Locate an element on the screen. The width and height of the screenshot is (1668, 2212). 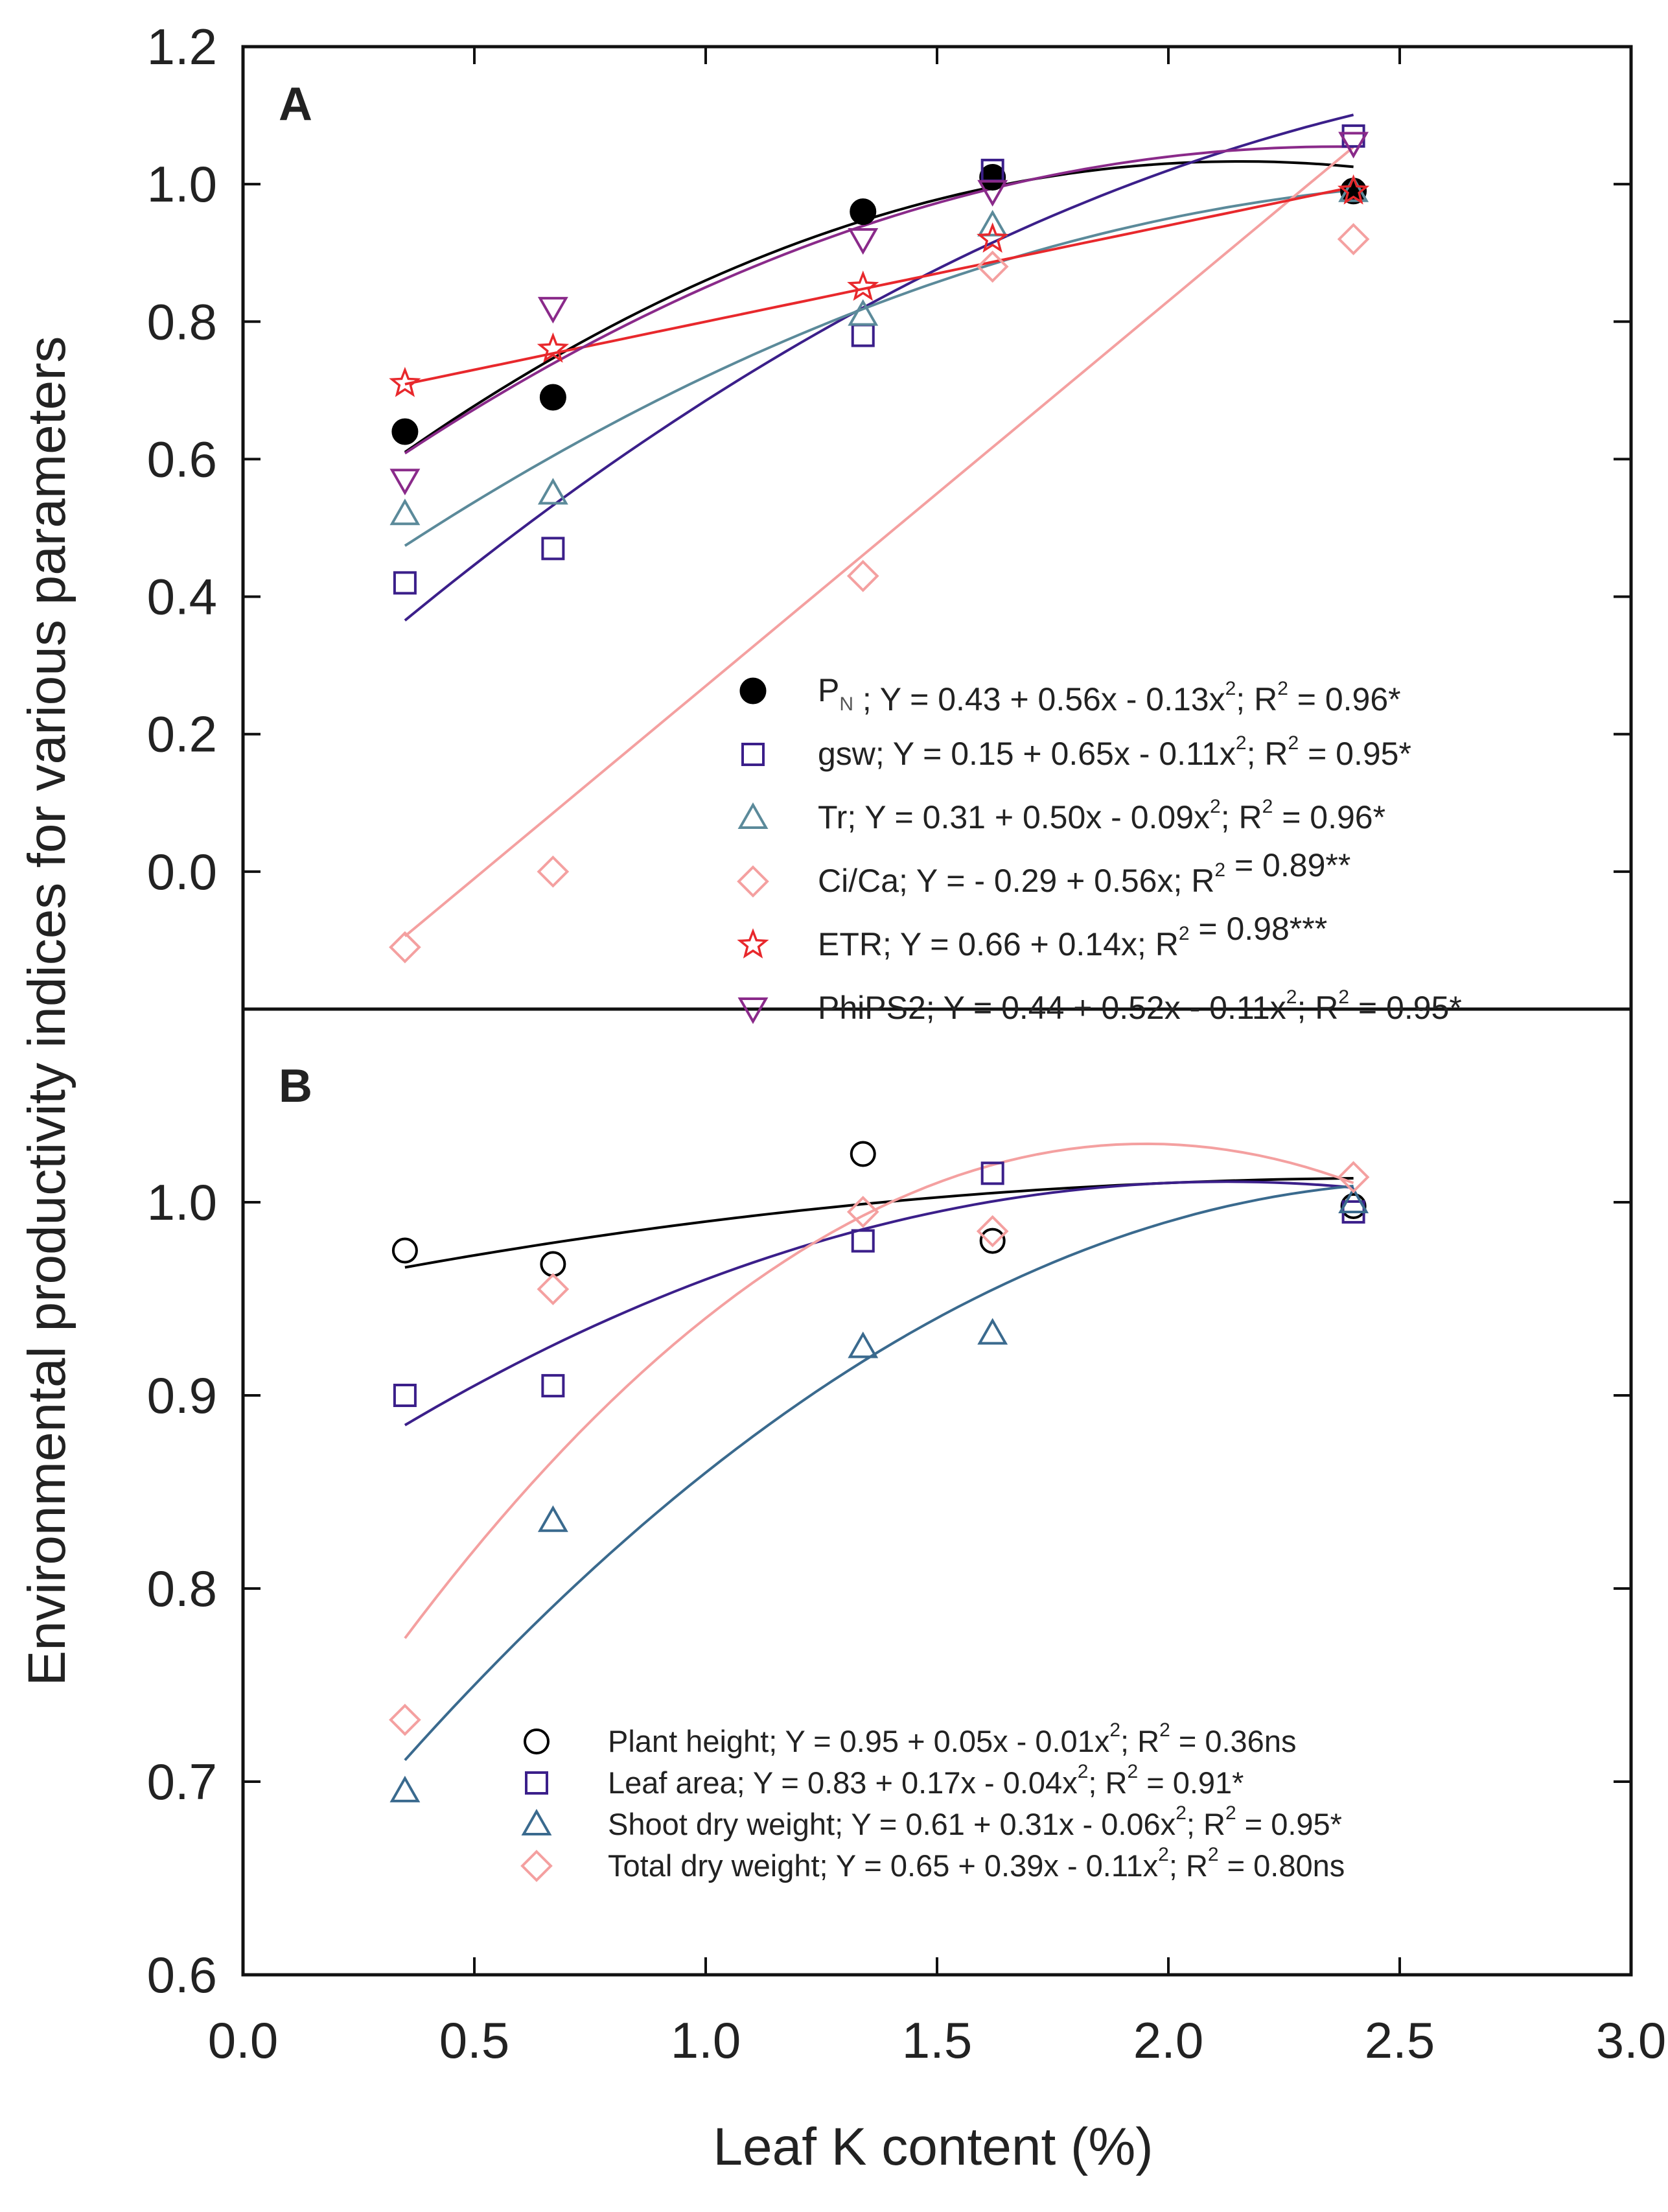
legend-marker-etr is located at coordinates (753, 943).